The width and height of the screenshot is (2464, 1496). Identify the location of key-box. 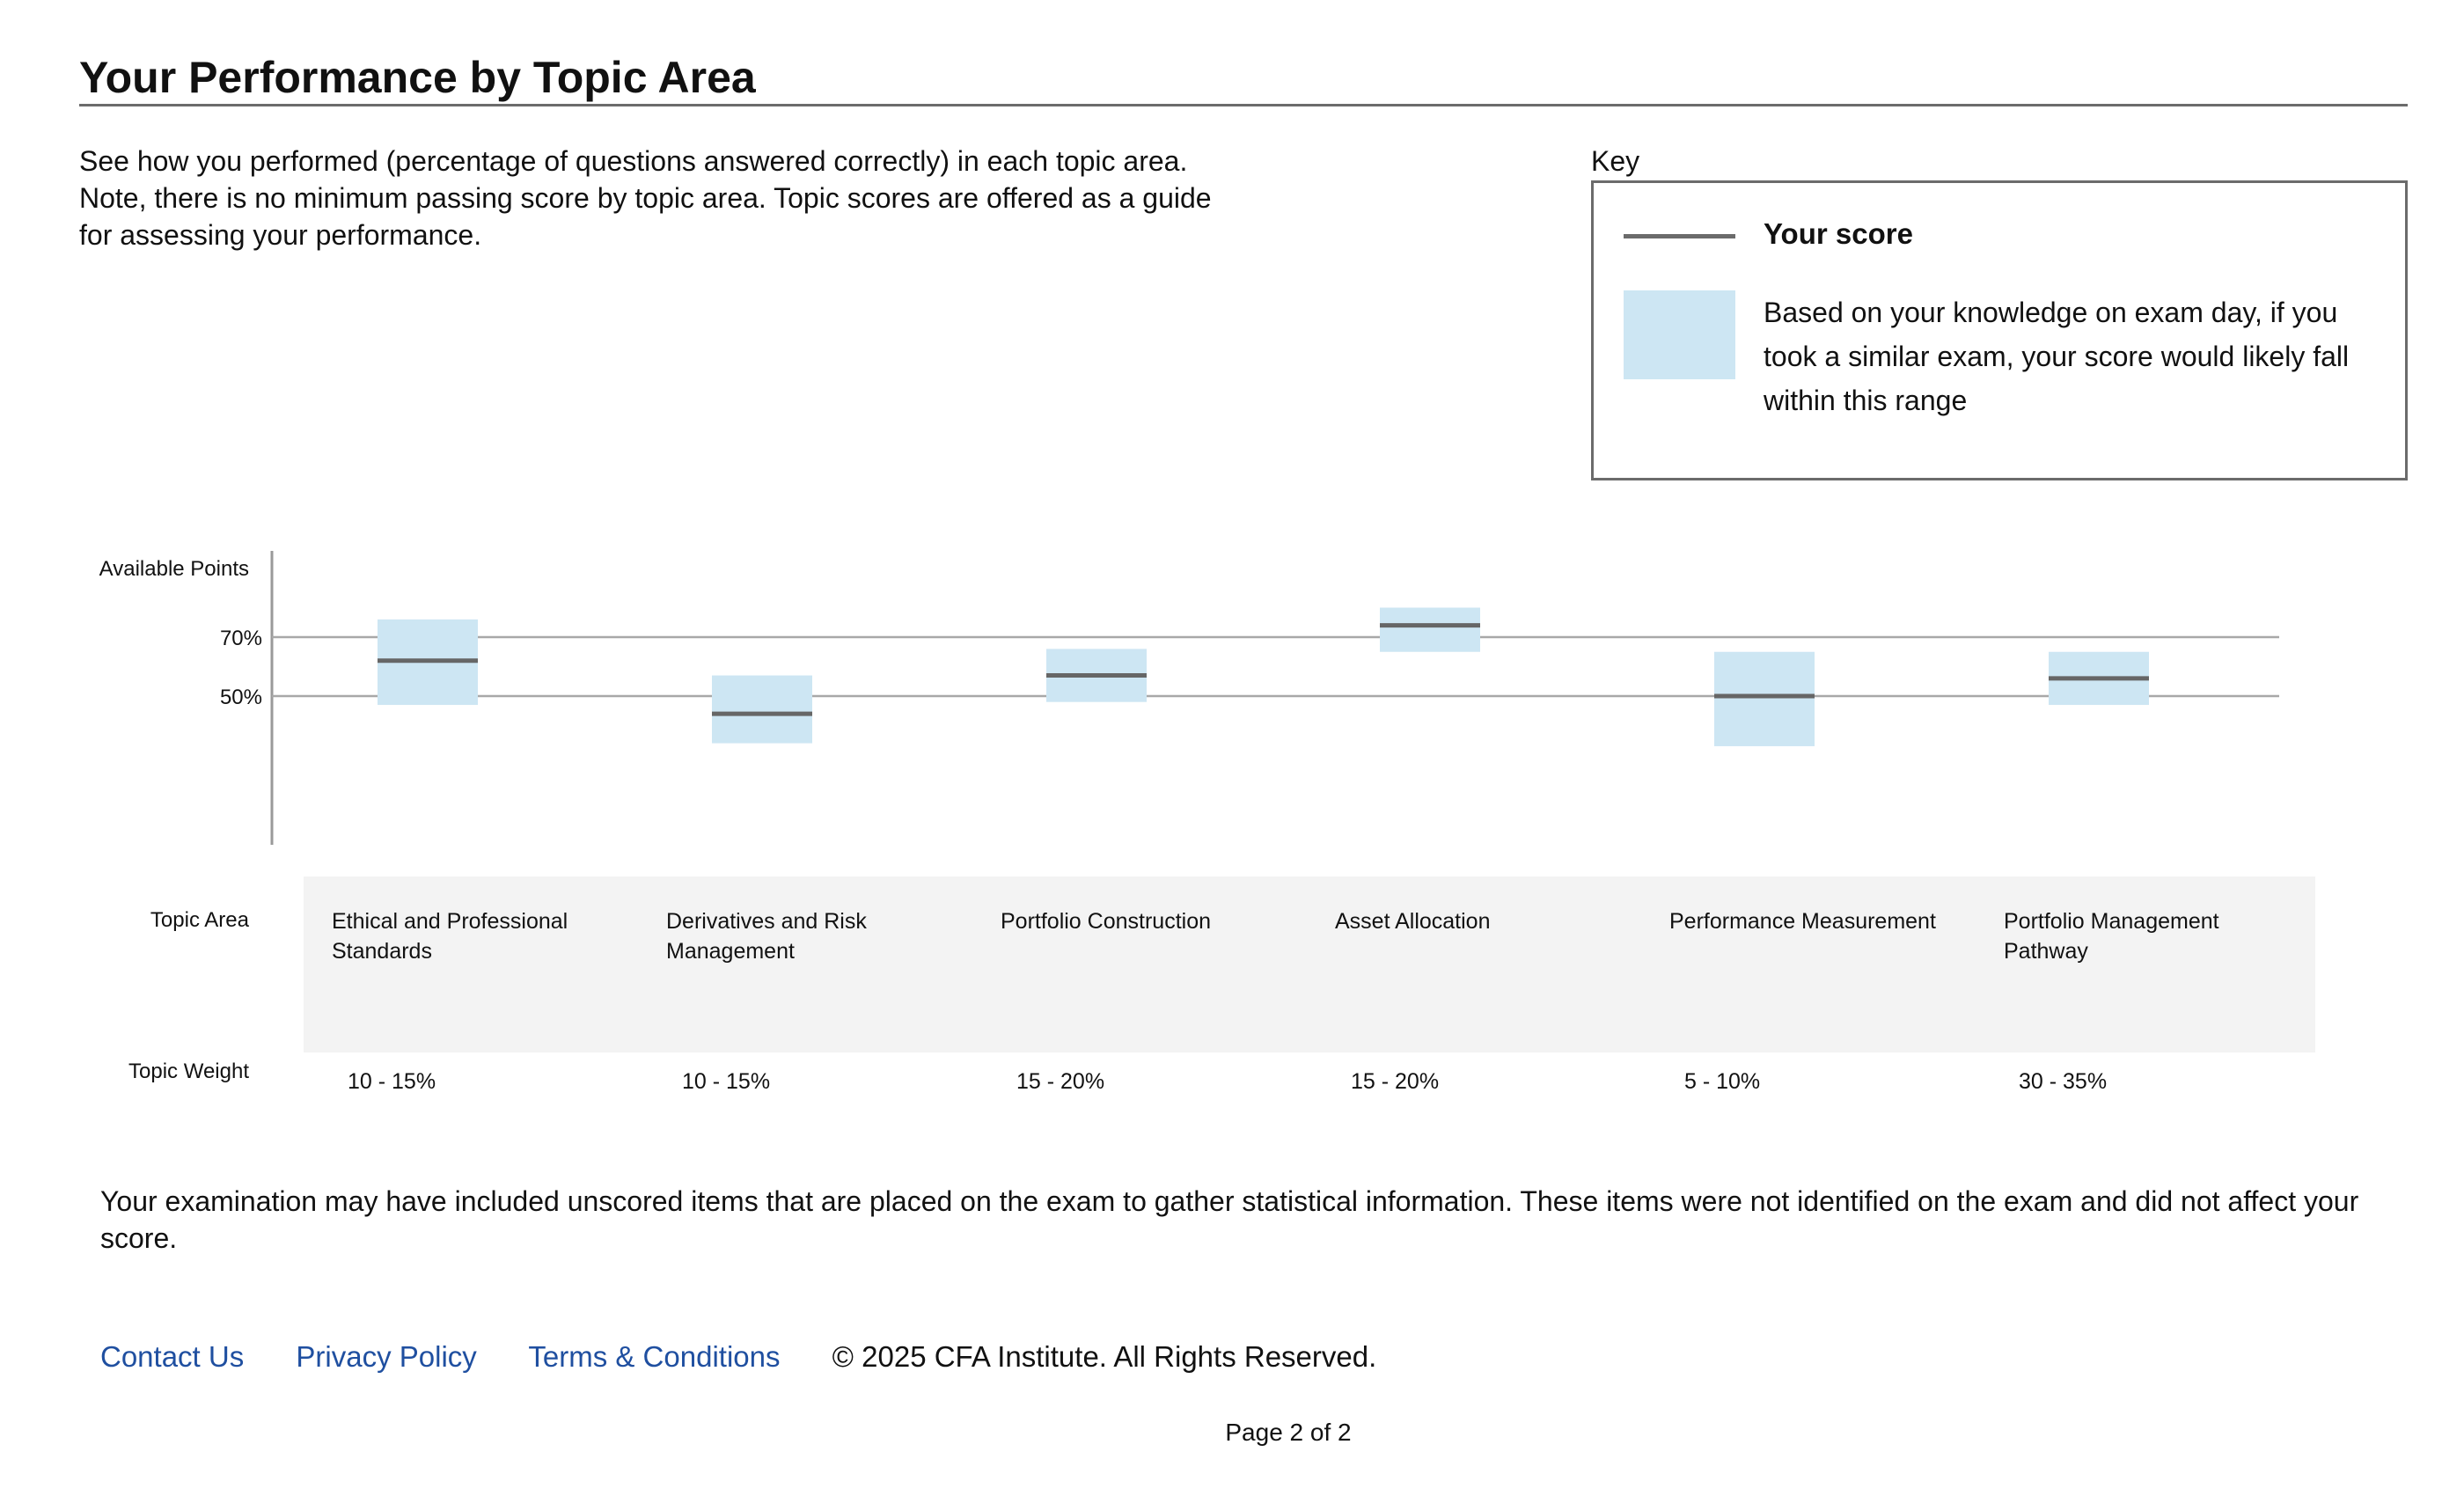
(1999, 330).